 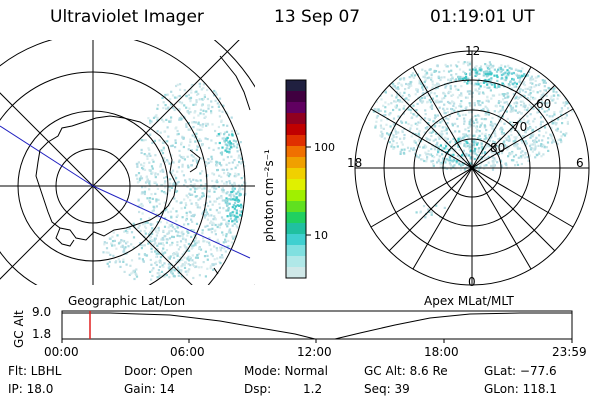 What do you see at coordinates (317, 17) in the screenshot?
I see `date-label: 13 Sep 07` at bounding box center [317, 17].